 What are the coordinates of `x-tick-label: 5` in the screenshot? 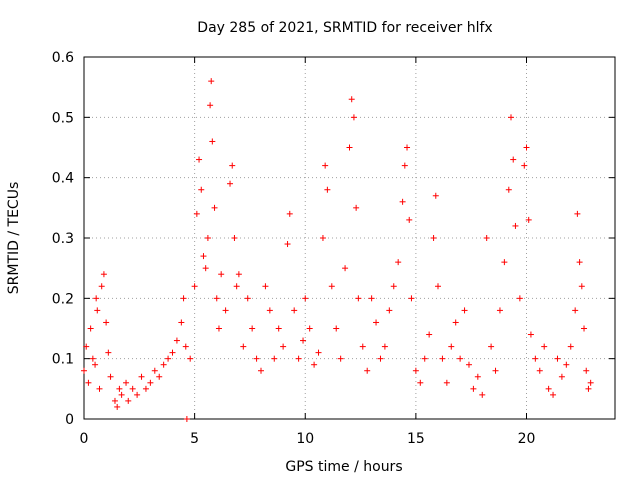 It's located at (194, 439).